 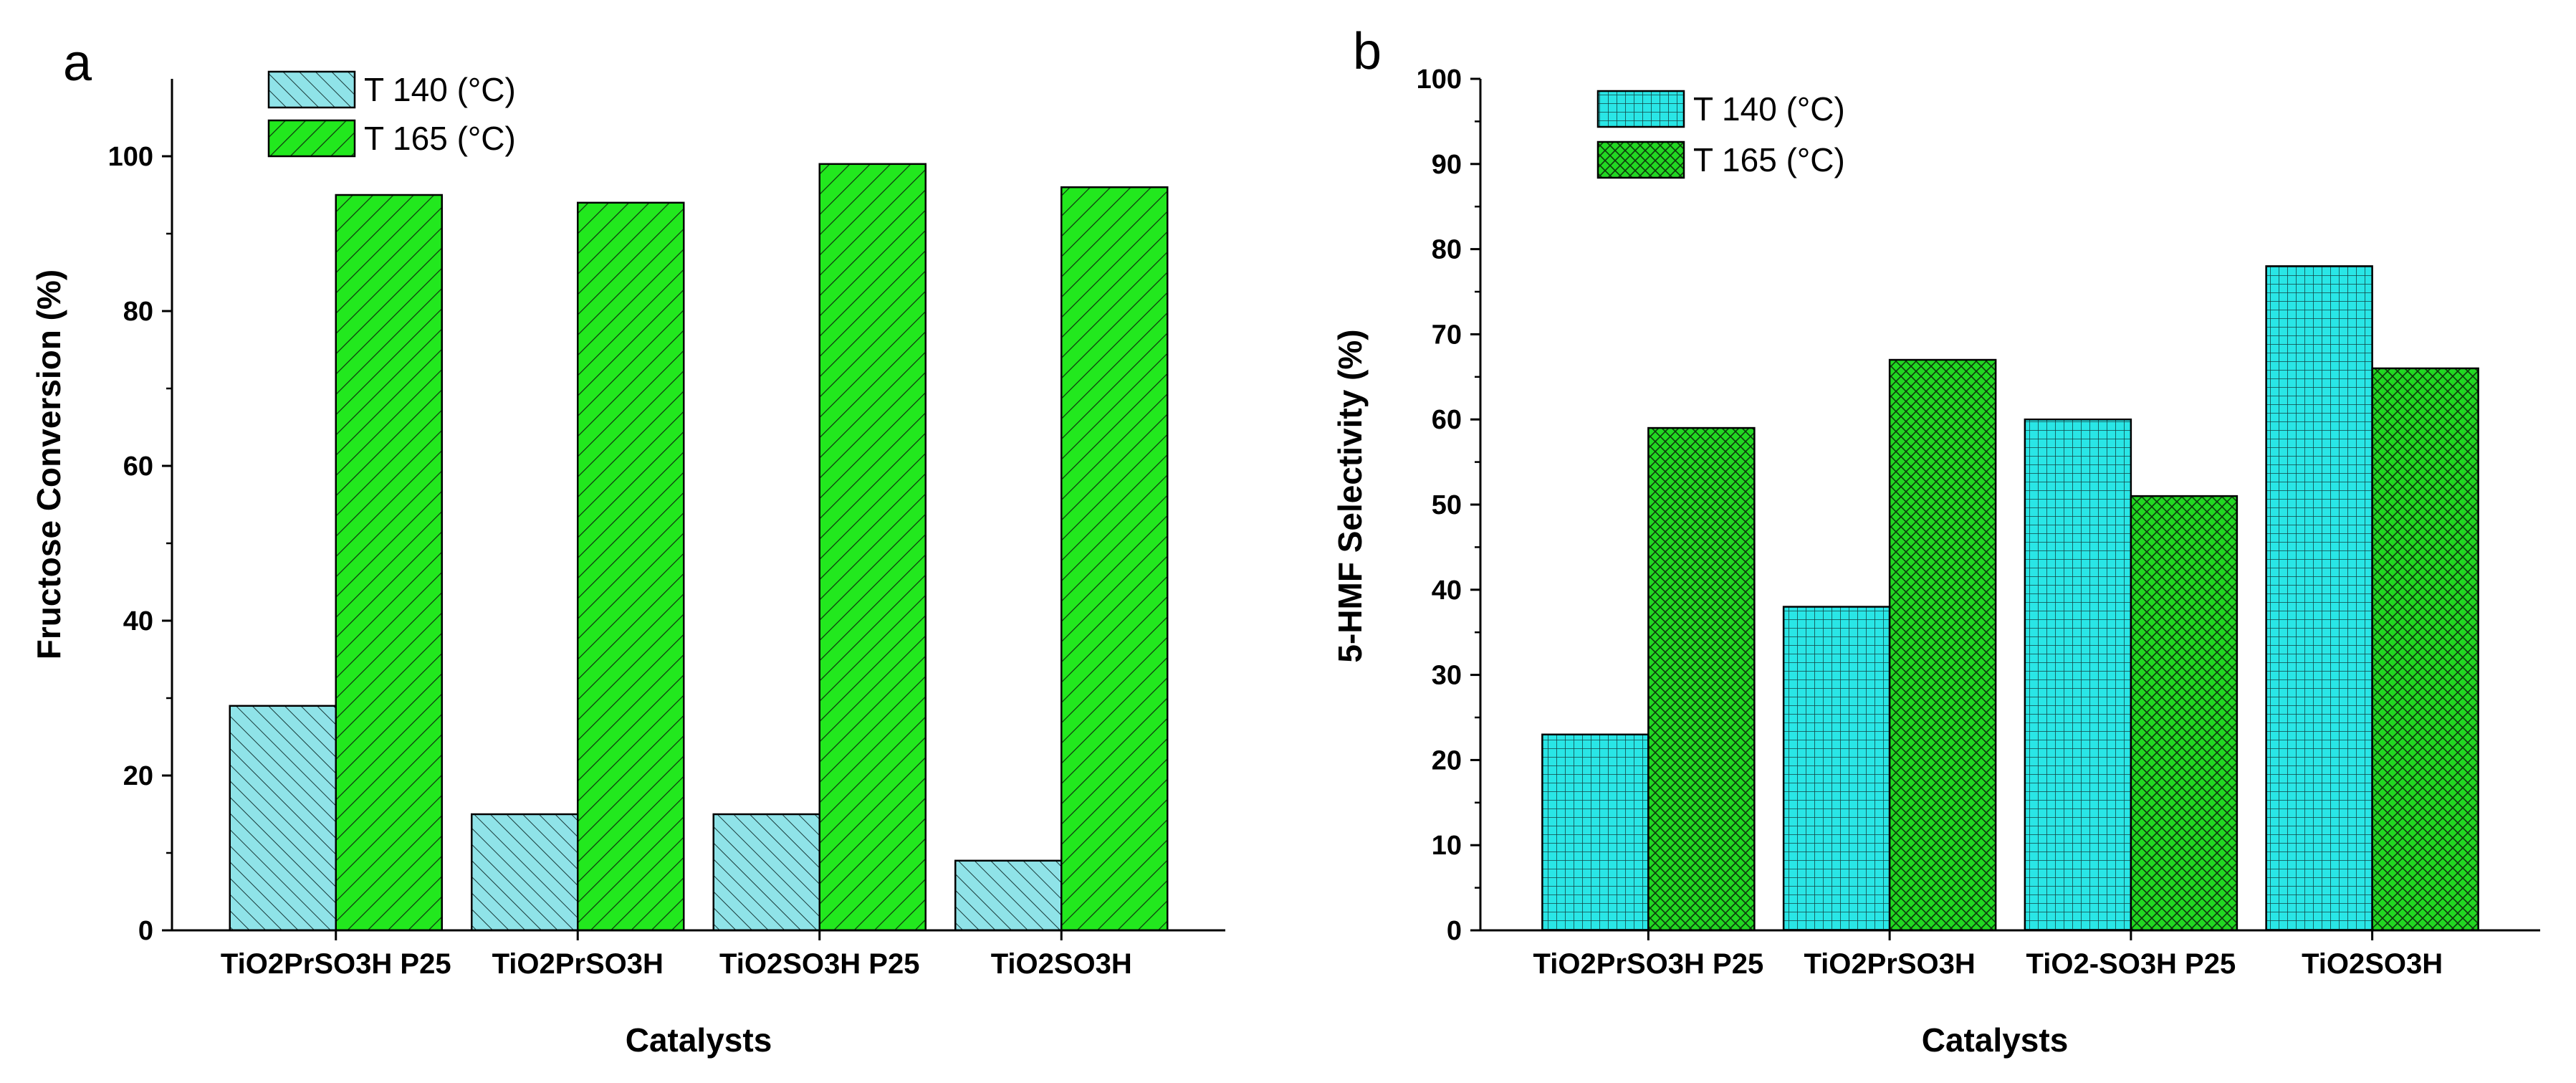 What do you see at coordinates (77, 63) in the screenshot?
I see `panel-a-label: a` at bounding box center [77, 63].